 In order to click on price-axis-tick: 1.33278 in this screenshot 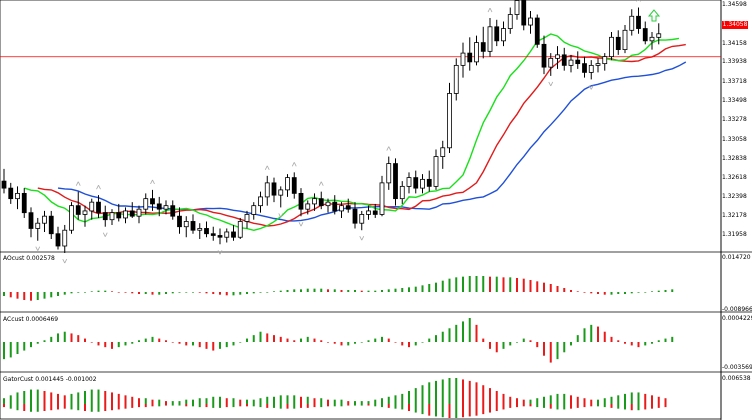, I will do `click(734, 119)`.